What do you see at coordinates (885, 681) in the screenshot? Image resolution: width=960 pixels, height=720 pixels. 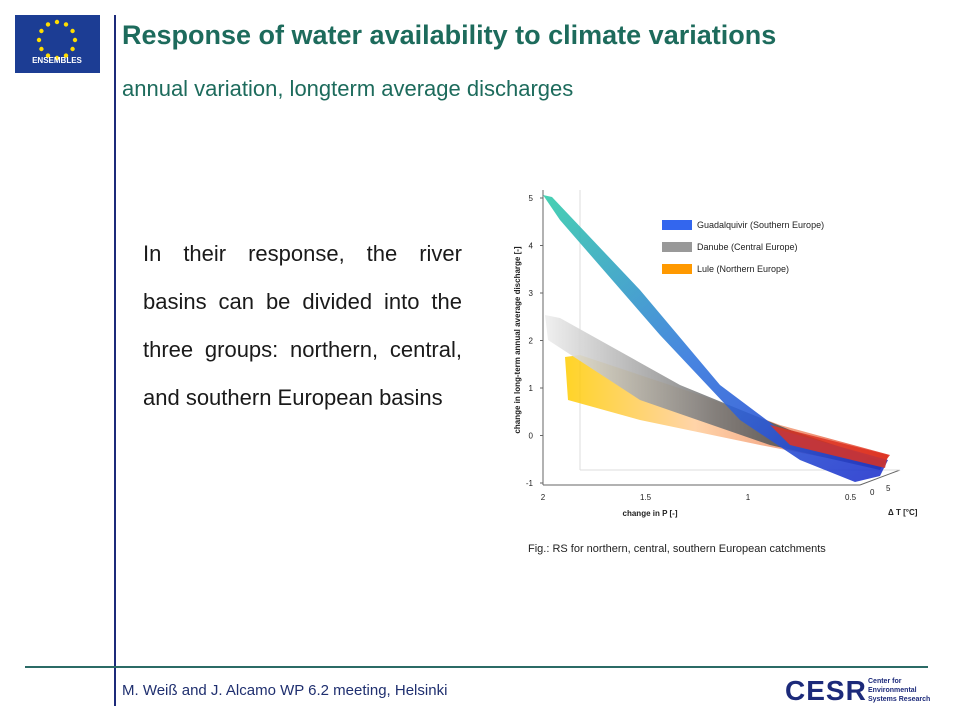 I see `cesr-logo-sub: Center for` at bounding box center [885, 681].